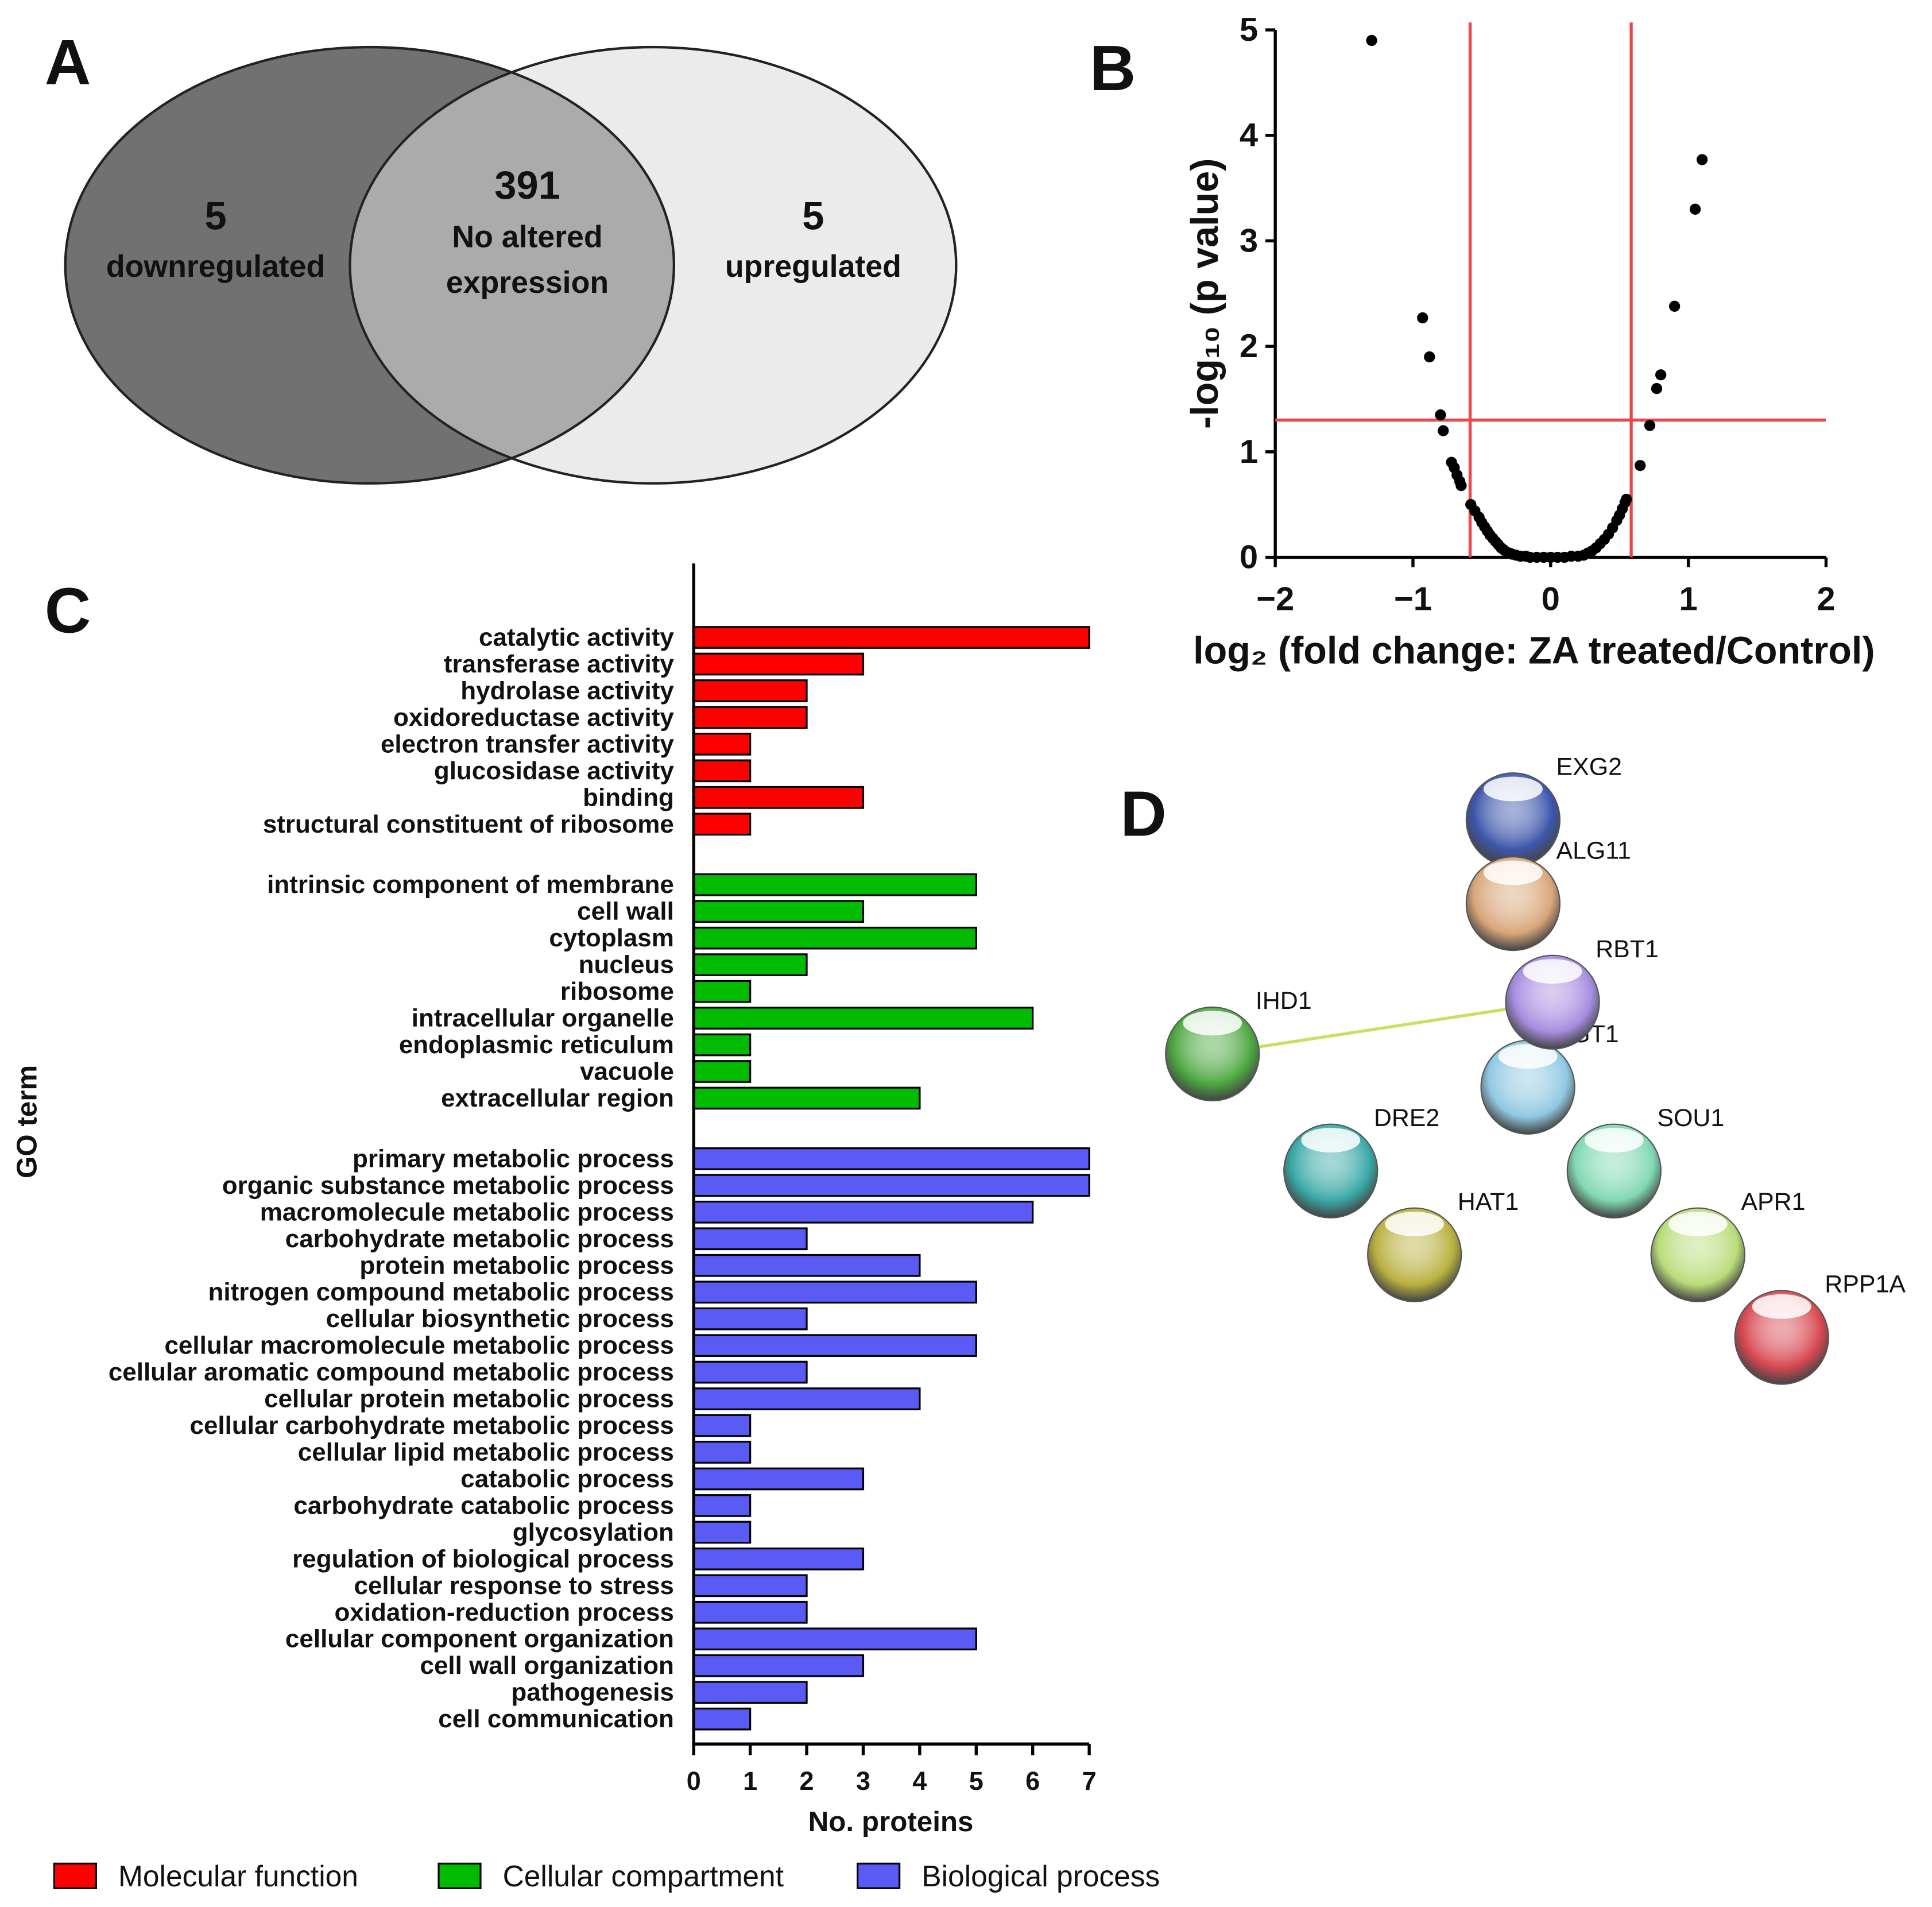 The image size is (1932, 1907). I want to click on category-label: carbohydrate metabolic process, so click(479, 1239).